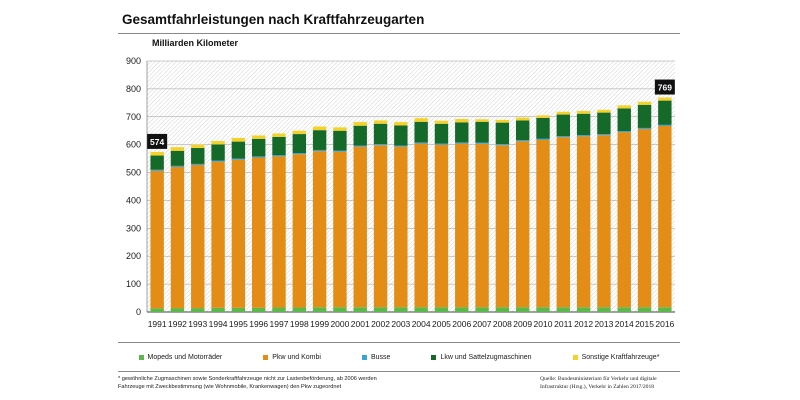 The height and width of the screenshot is (400, 800). Describe the element at coordinates (185, 357) in the screenshot. I see `legend-label: Mopeds und Motorräder` at that location.